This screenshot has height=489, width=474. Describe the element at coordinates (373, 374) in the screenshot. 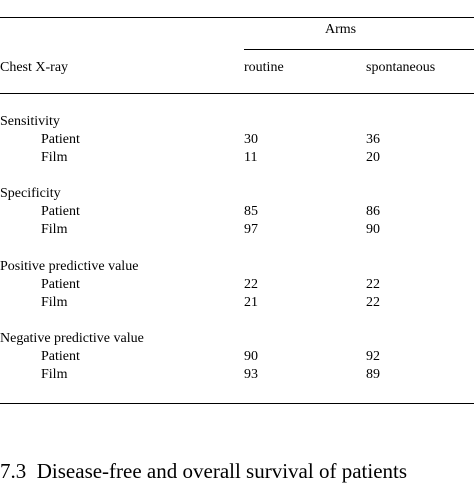

I see `cell-value: 89` at that location.